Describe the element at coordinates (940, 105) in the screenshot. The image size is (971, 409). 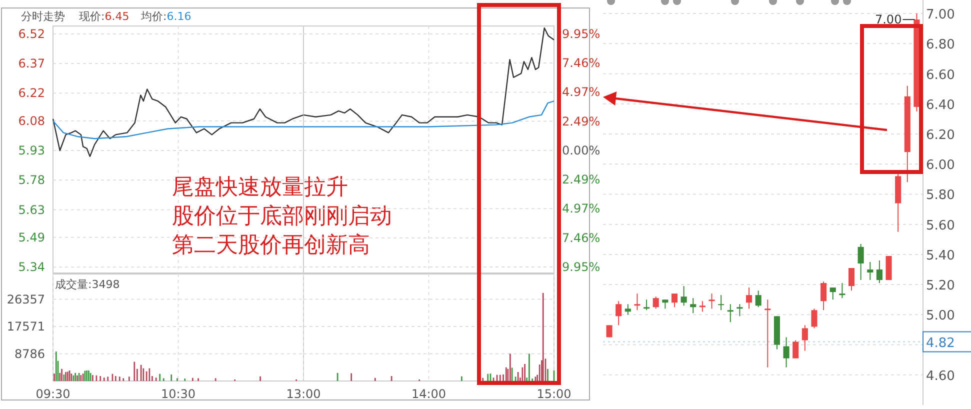
I see `y-tick-label: 6.40` at that location.